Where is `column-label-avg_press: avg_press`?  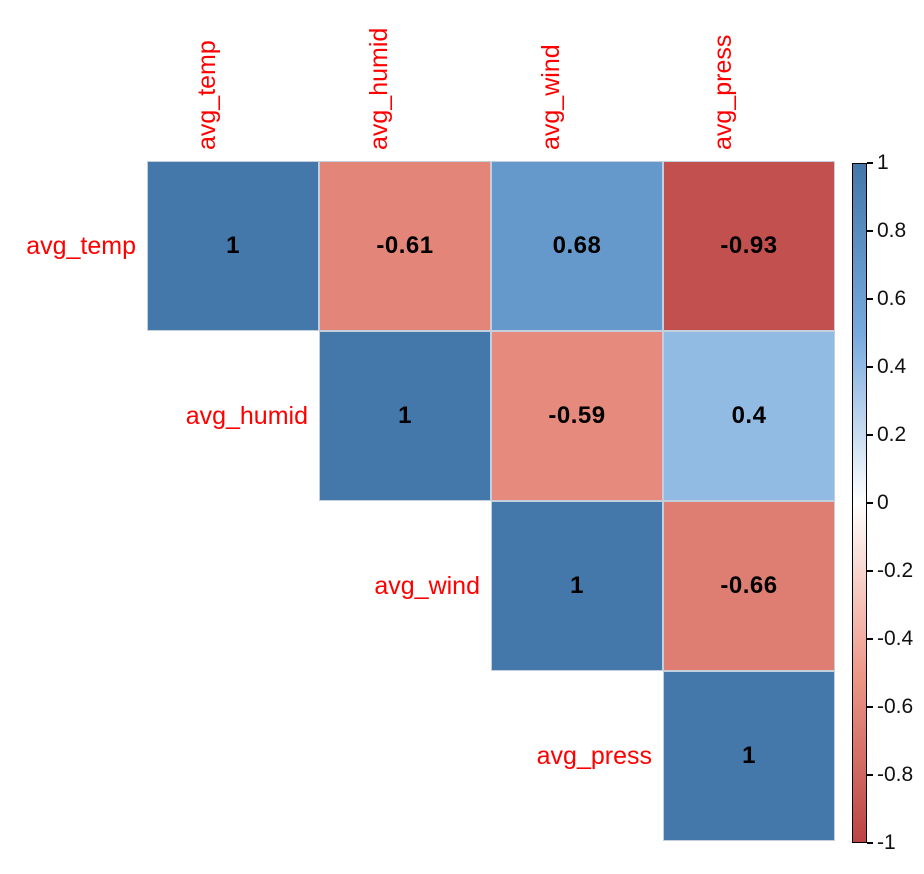
column-label-avg_press: avg_press is located at coordinates (723, 92).